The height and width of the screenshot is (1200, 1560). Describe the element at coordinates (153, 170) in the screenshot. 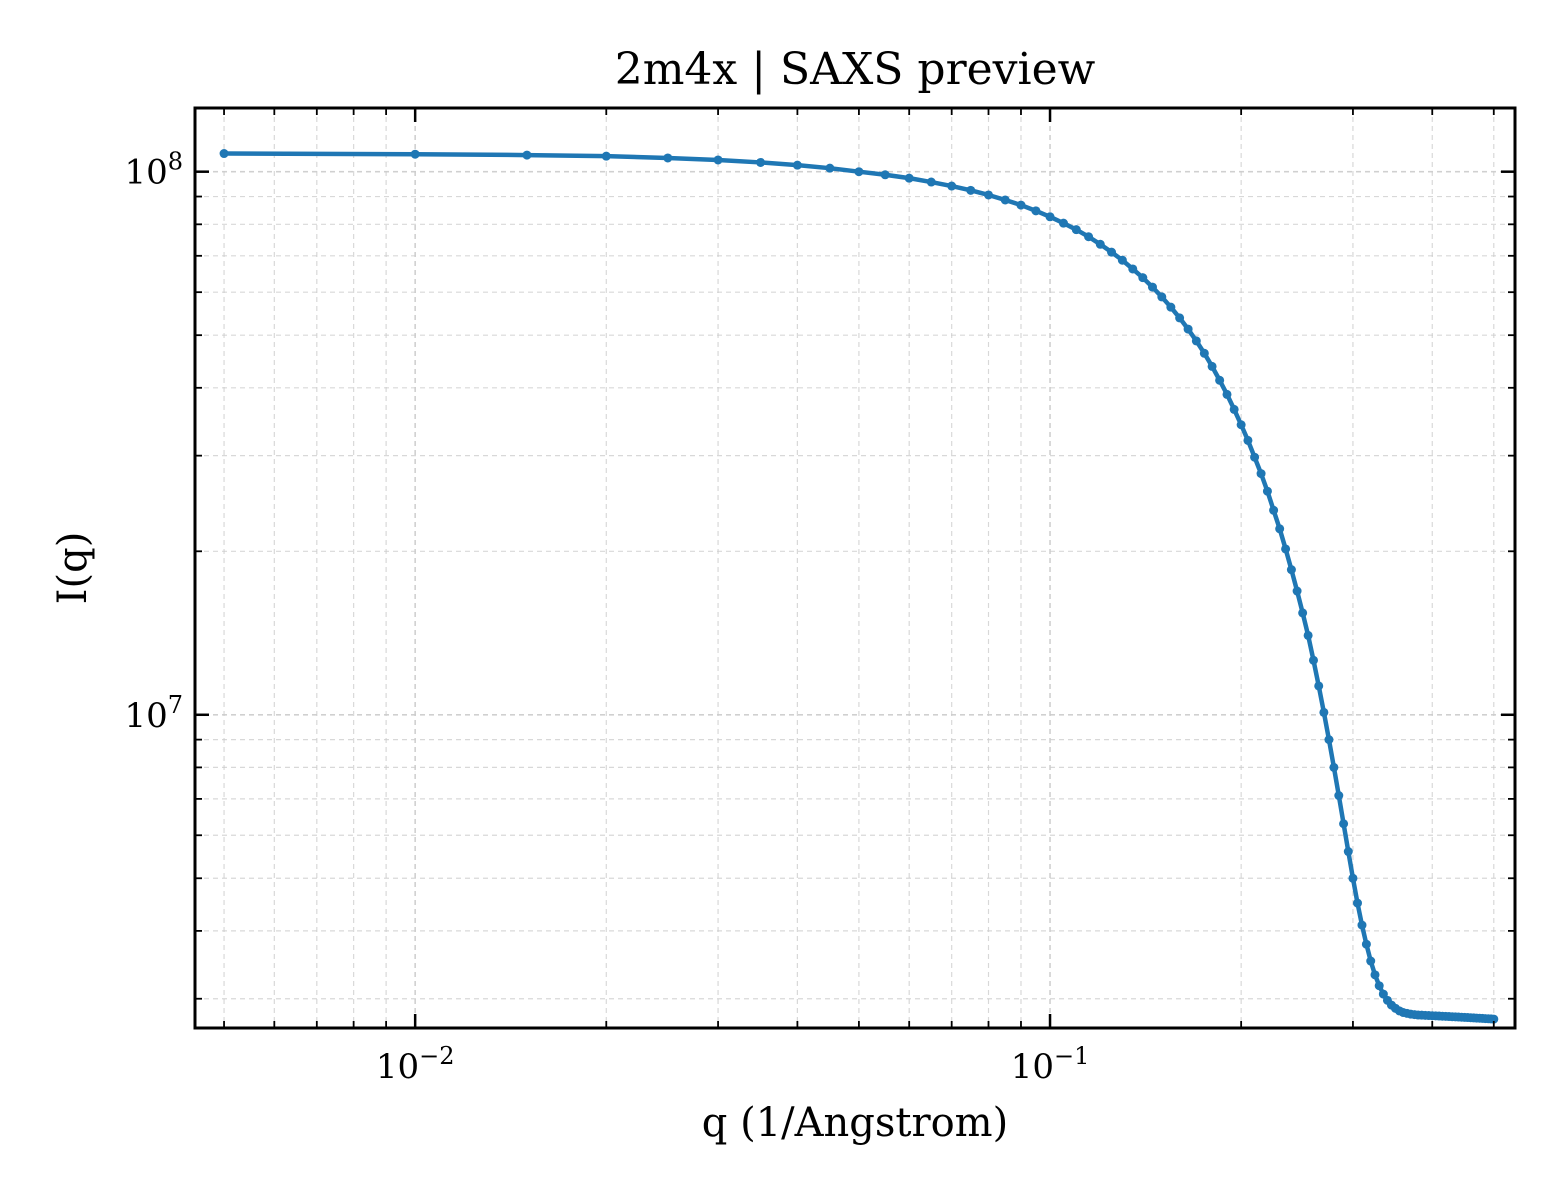

I see `y-tick-label: 10⁸` at that location.